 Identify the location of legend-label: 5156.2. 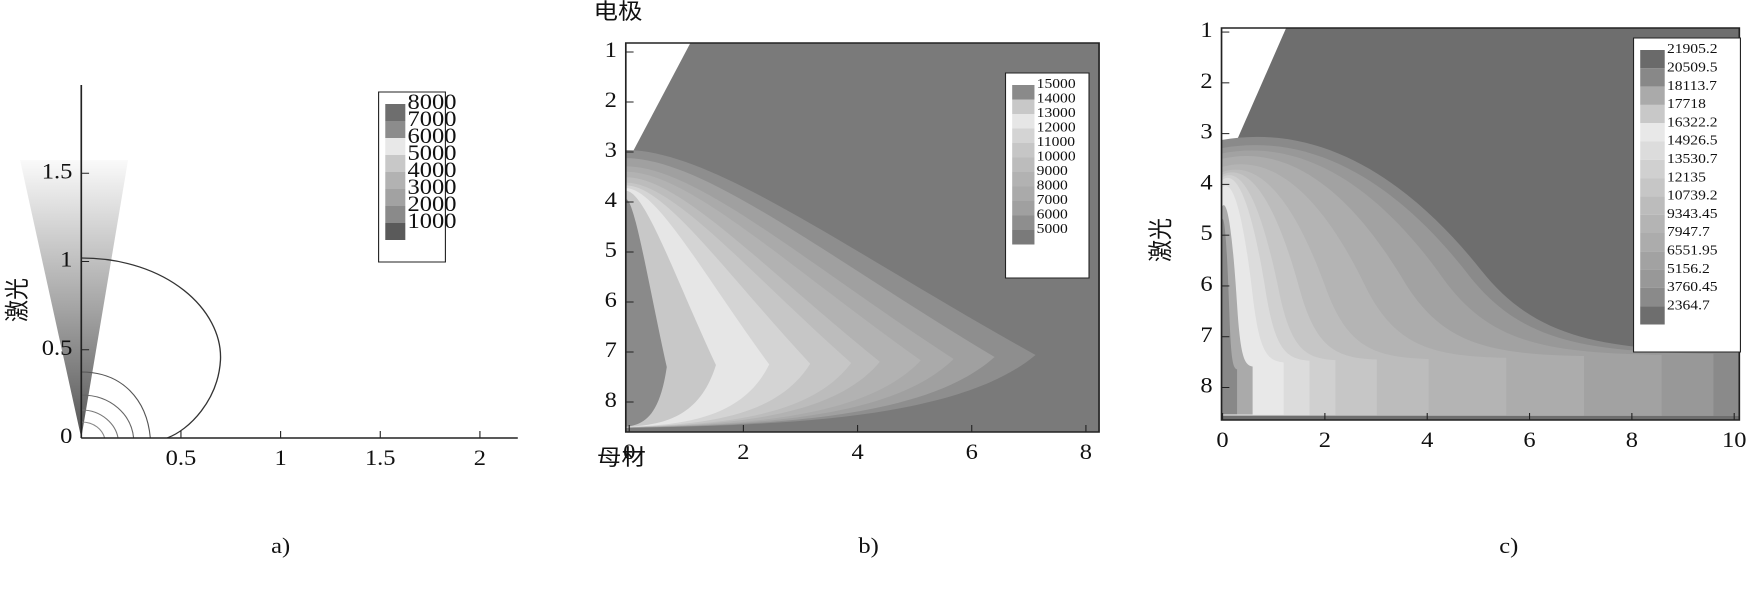
(1688, 268).